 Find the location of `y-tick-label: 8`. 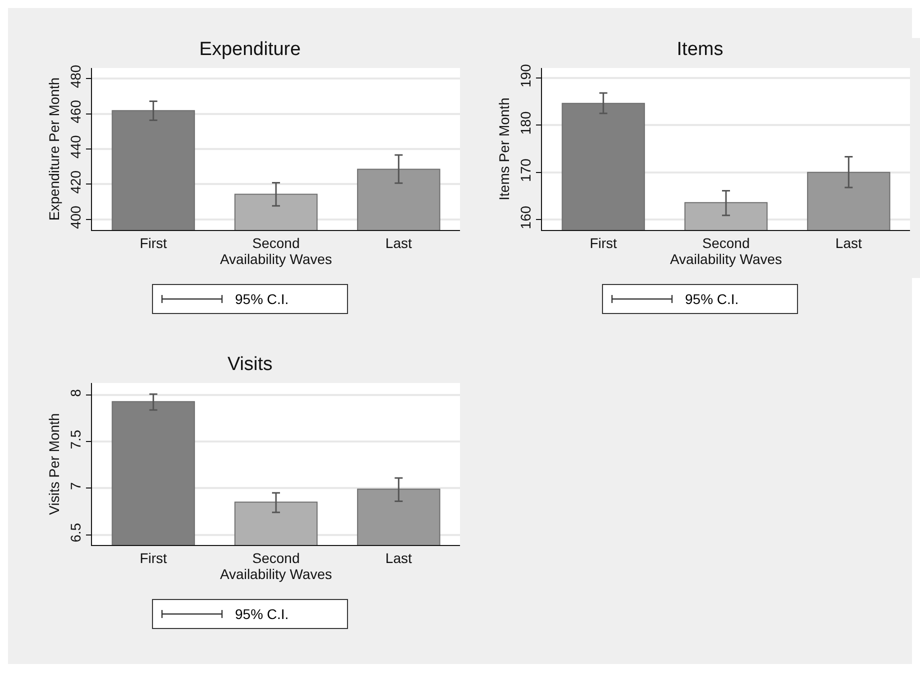

y-tick-label: 8 is located at coordinates (75, 392).